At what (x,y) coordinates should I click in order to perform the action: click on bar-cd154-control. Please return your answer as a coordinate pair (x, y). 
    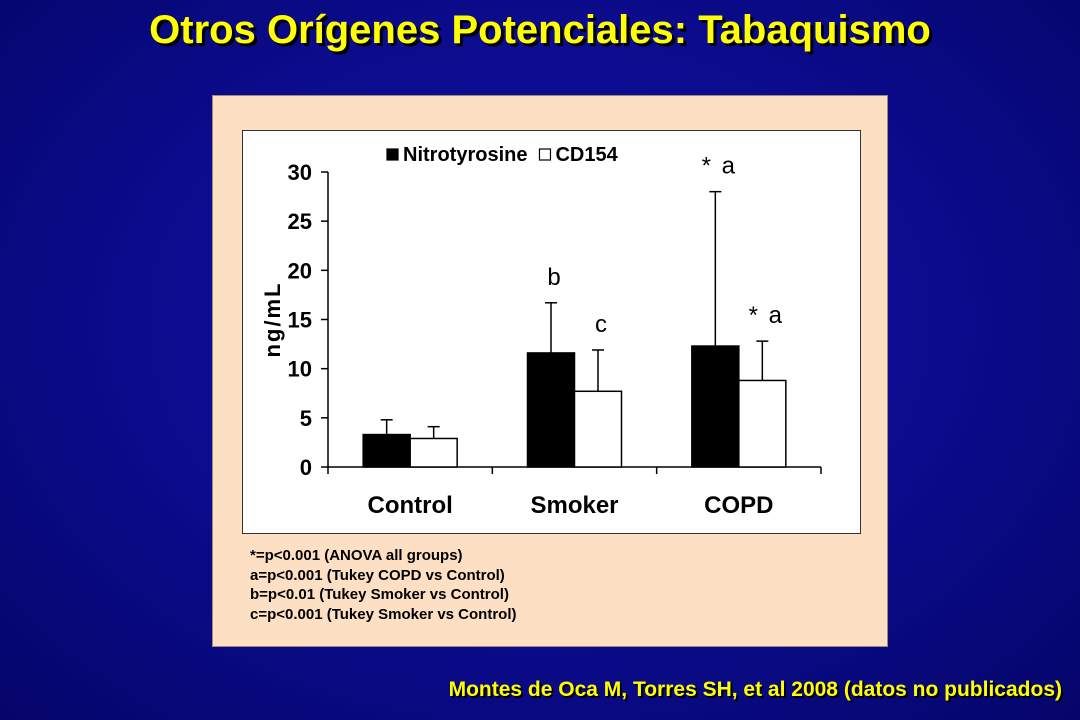
    Looking at the image, I should click on (433, 452).